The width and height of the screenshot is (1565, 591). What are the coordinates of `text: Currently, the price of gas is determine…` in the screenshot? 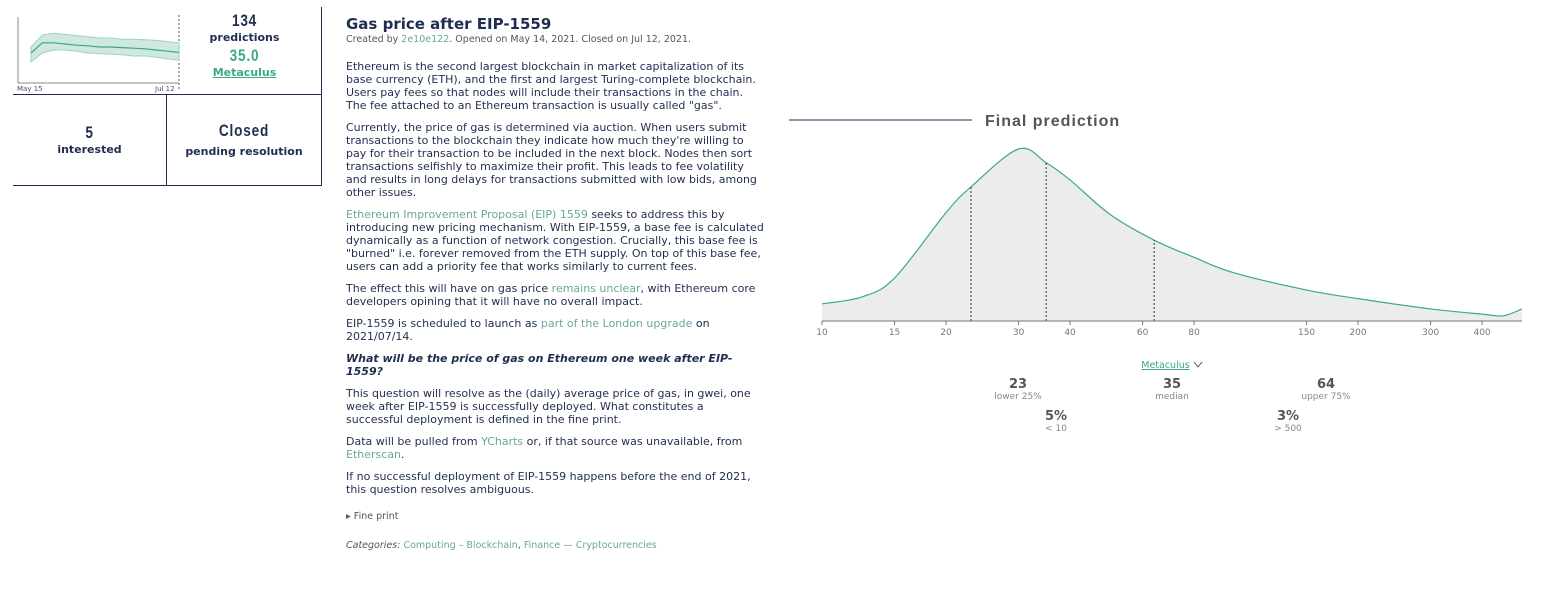 It's located at (551, 160).